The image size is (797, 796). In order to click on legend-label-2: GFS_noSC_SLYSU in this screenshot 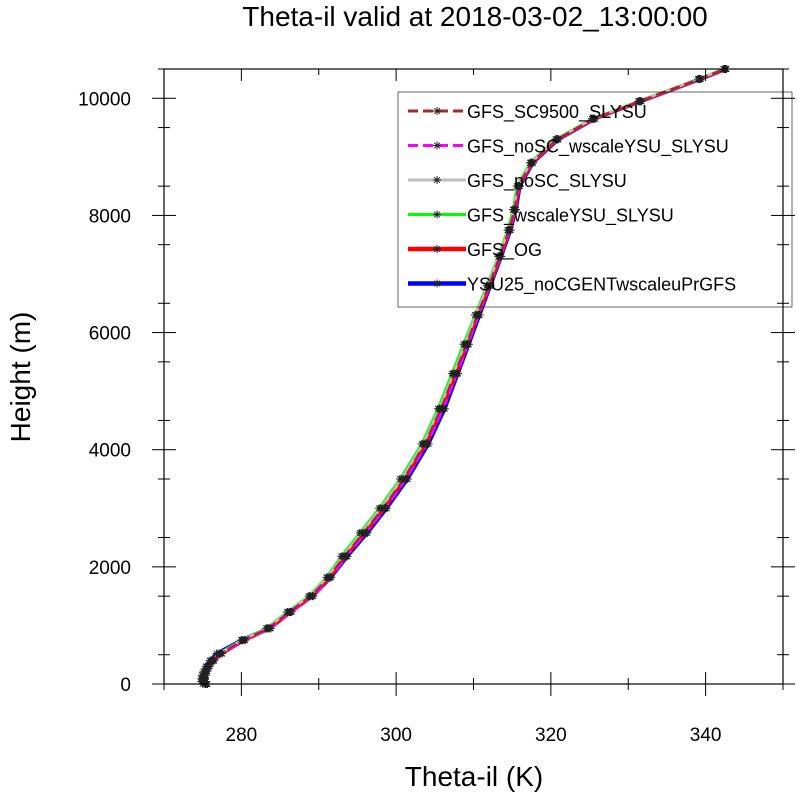, I will do `click(547, 181)`.